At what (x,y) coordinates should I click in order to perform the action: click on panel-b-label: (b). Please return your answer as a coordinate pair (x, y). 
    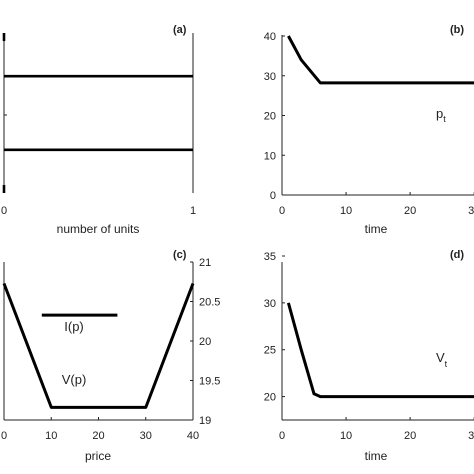
    Looking at the image, I should click on (457, 30).